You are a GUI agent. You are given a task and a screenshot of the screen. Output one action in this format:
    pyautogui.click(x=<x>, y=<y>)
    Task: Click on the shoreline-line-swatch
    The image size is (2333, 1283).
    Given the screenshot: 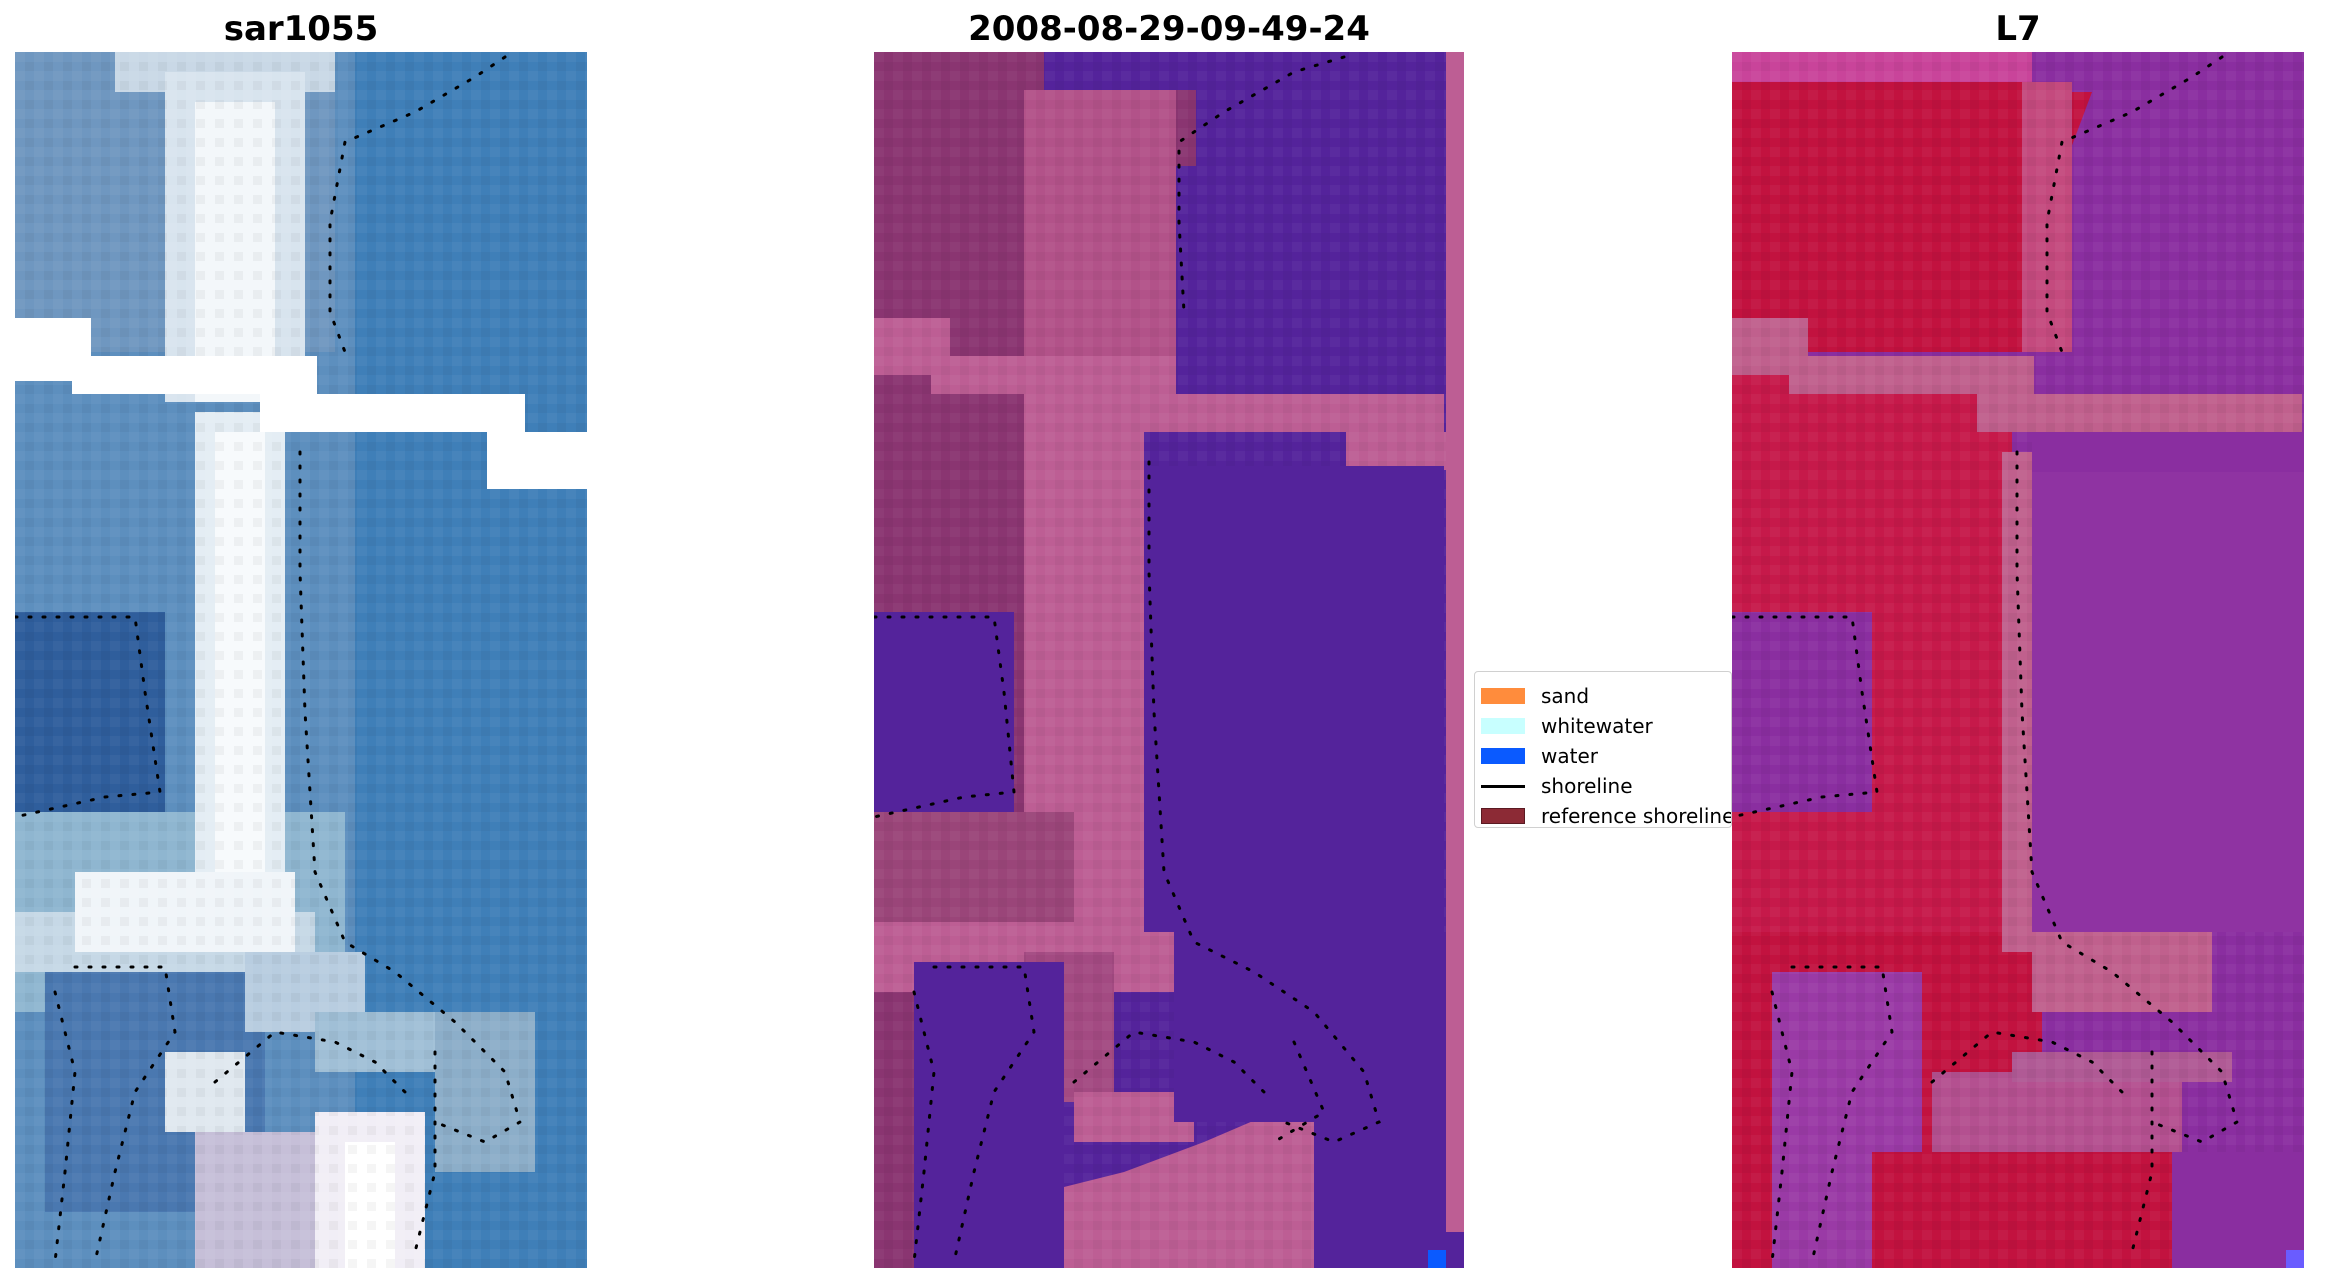 What is the action you would take?
    pyautogui.click(x=1503, y=786)
    